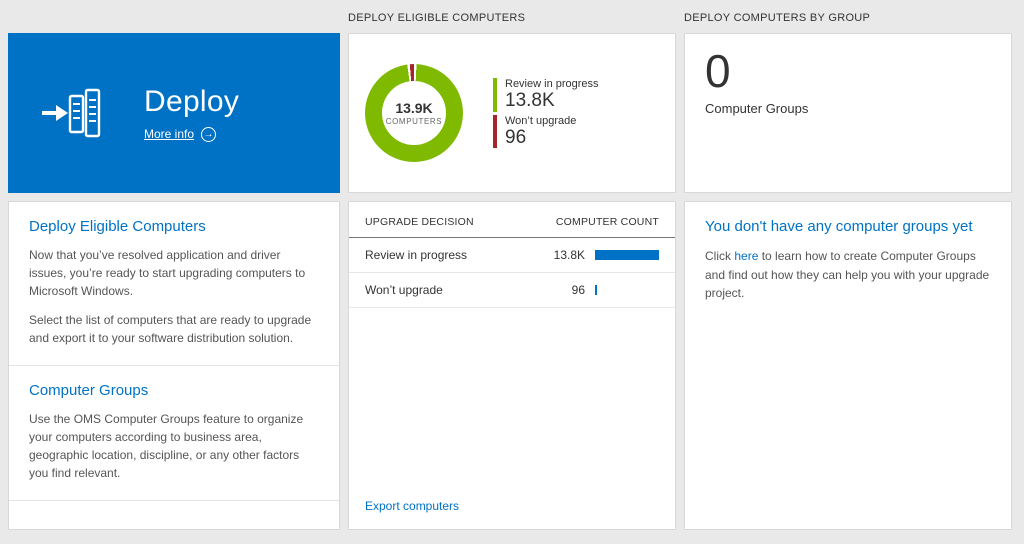  I want to click on section-heading-deploy-eligible: Deploy Eligible Computers, so click(117, 226).